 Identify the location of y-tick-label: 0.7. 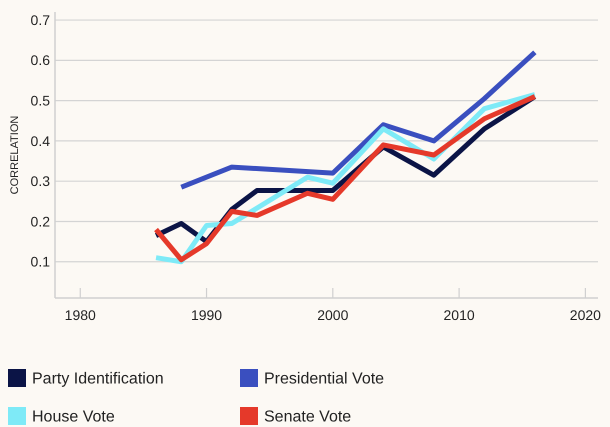
(40, 20).